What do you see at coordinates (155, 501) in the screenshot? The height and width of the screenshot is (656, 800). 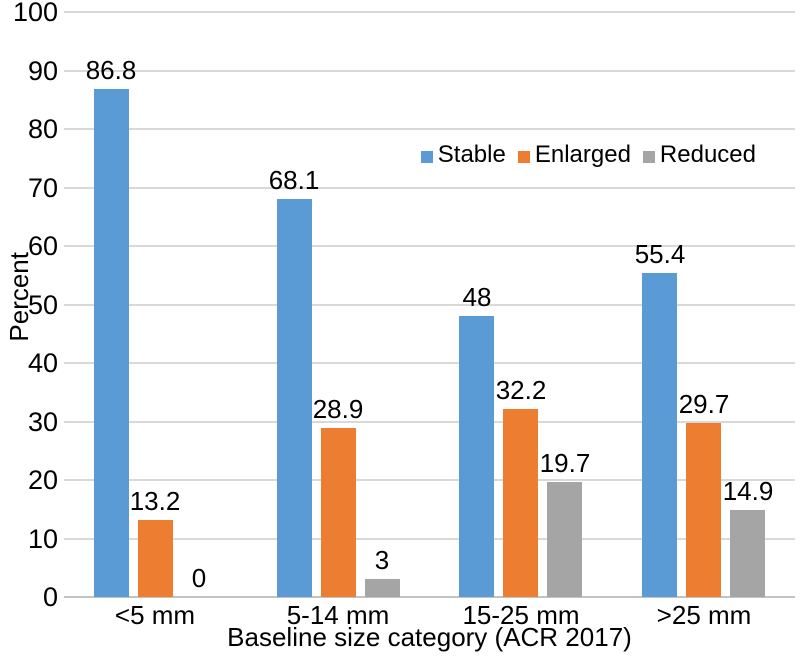 I see `bar-value-label: 13.2` at bounding box center [155, 501].